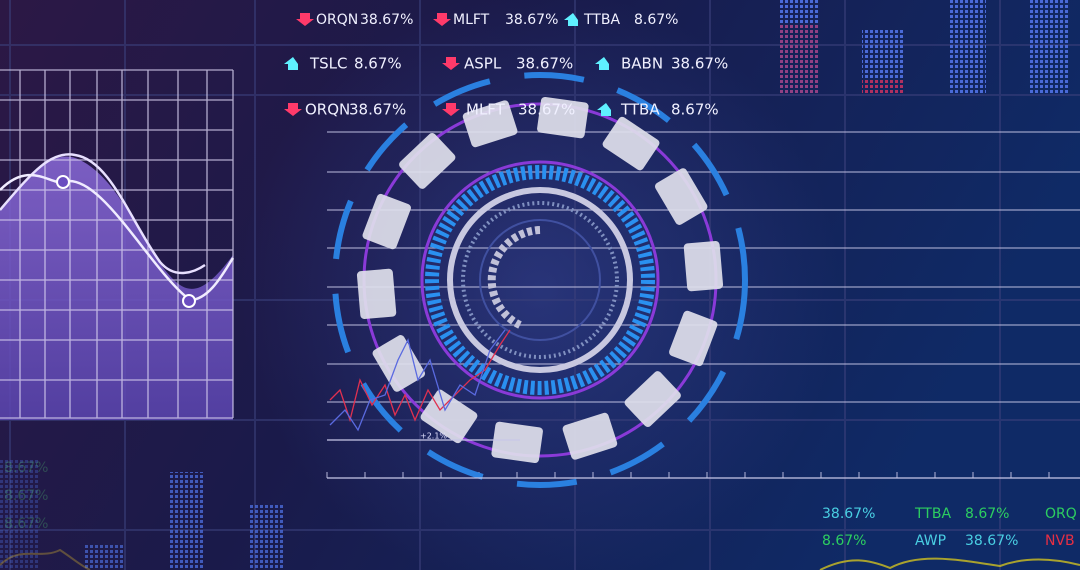 This screenshot has height=570, width=1080. Describe the element at coordinates (1061, 514) in the screenshot. I see `bottom-label: ORQ` at that location.